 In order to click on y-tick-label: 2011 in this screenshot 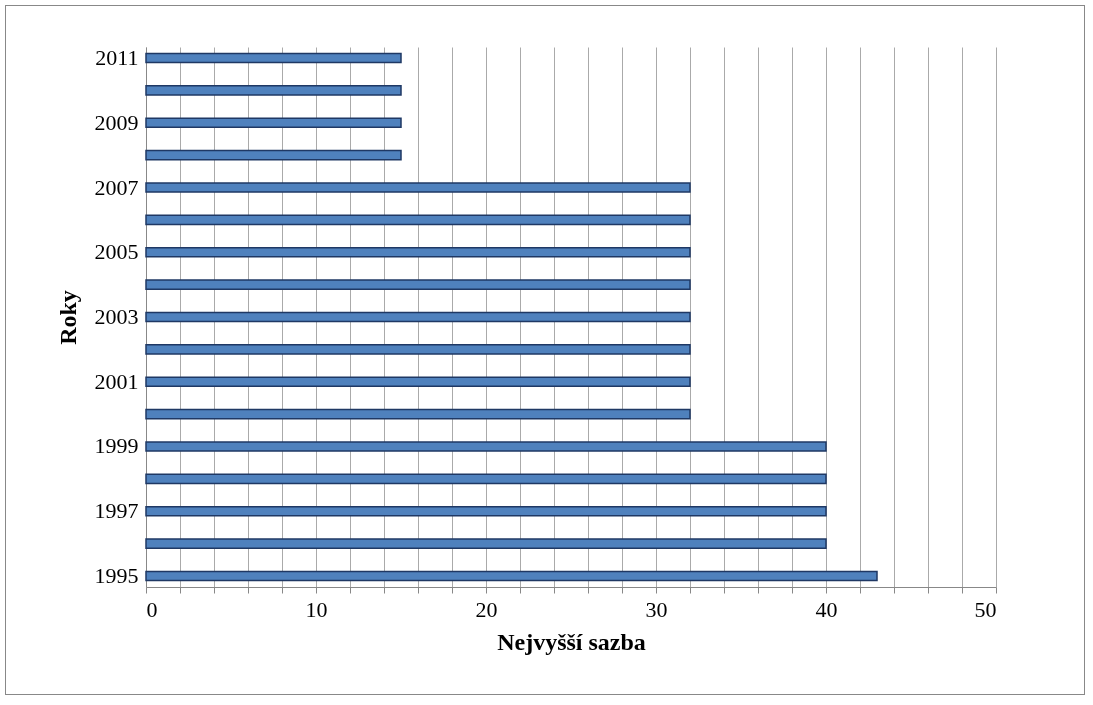, I will do `click(117, 58)`.